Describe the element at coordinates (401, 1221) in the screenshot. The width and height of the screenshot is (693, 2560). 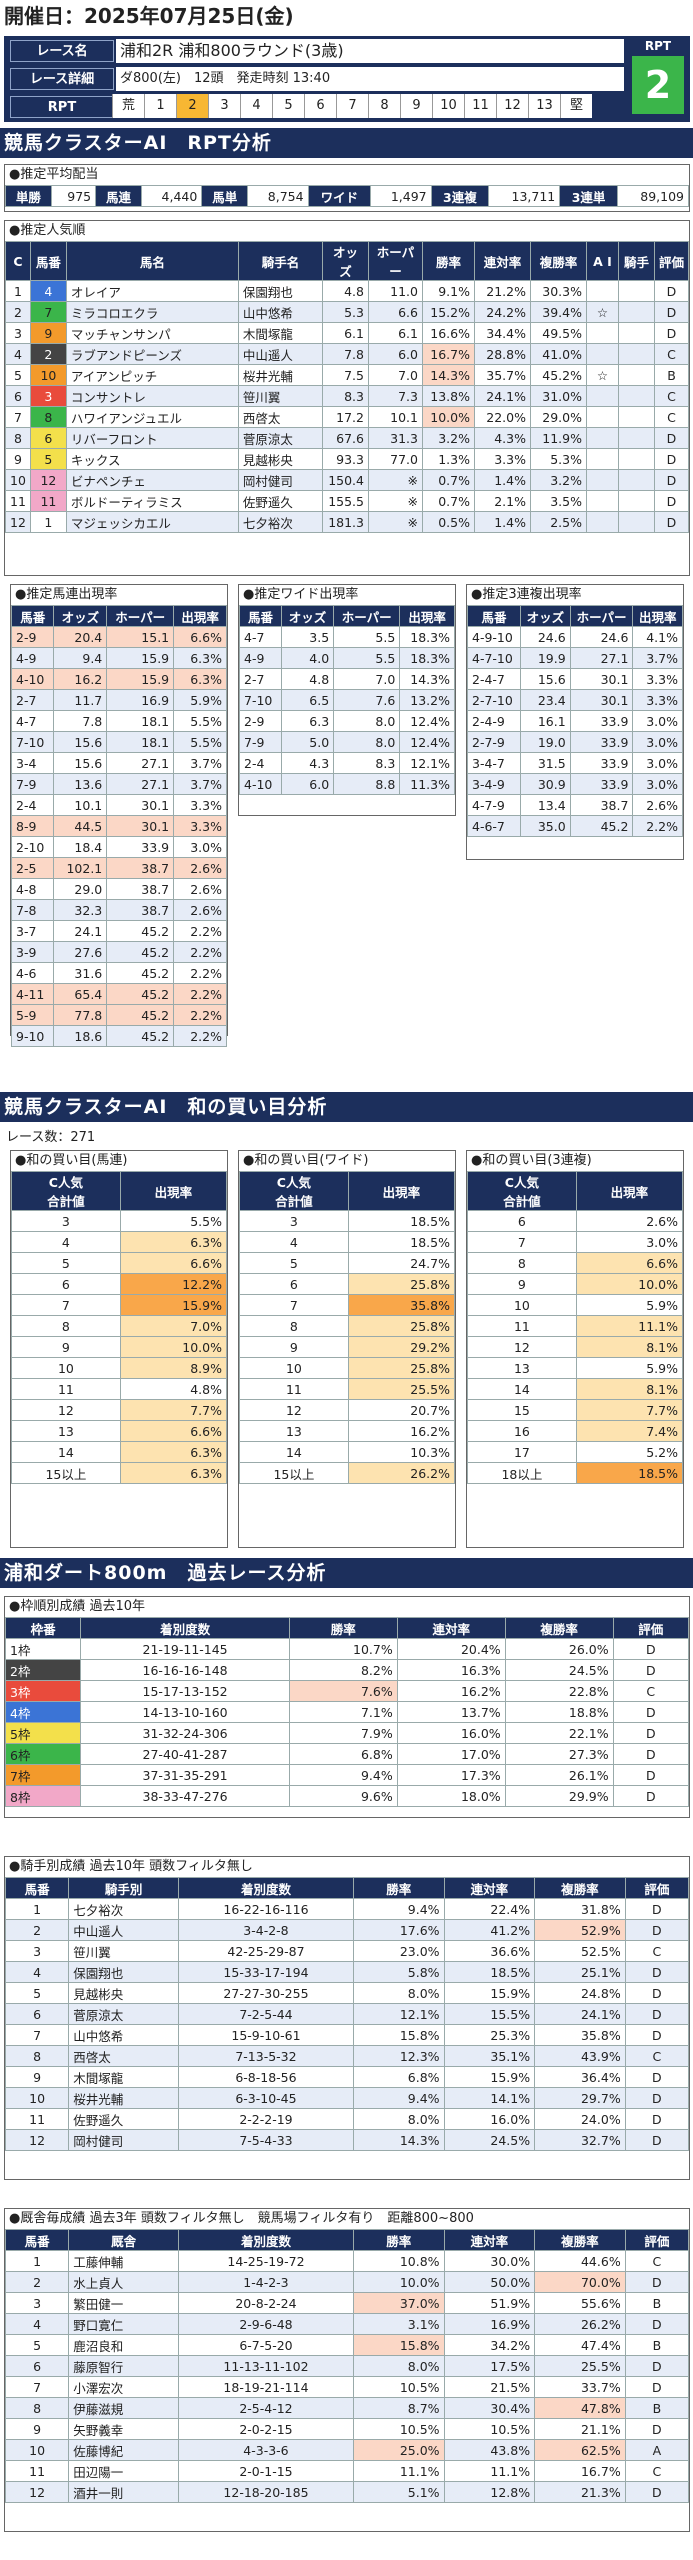
I see `table-cell: 18.5%` at that location.